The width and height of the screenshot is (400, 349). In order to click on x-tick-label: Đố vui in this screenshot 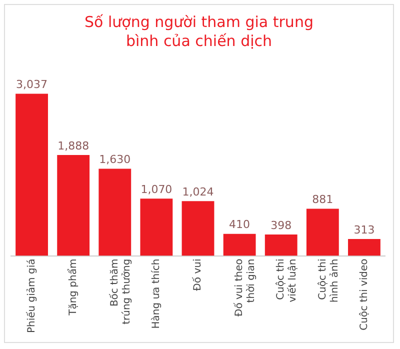, I will do `click(198, 274)`.